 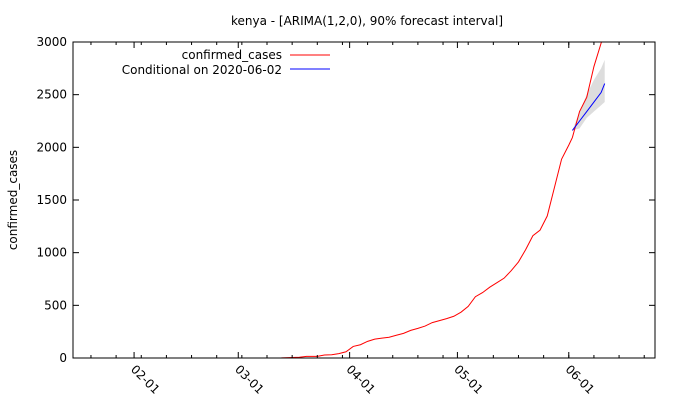 What do you see at coordinates (63, 358) in the screenshot?
I see `y-tick-label: 0` at bounding box center [63, 358].